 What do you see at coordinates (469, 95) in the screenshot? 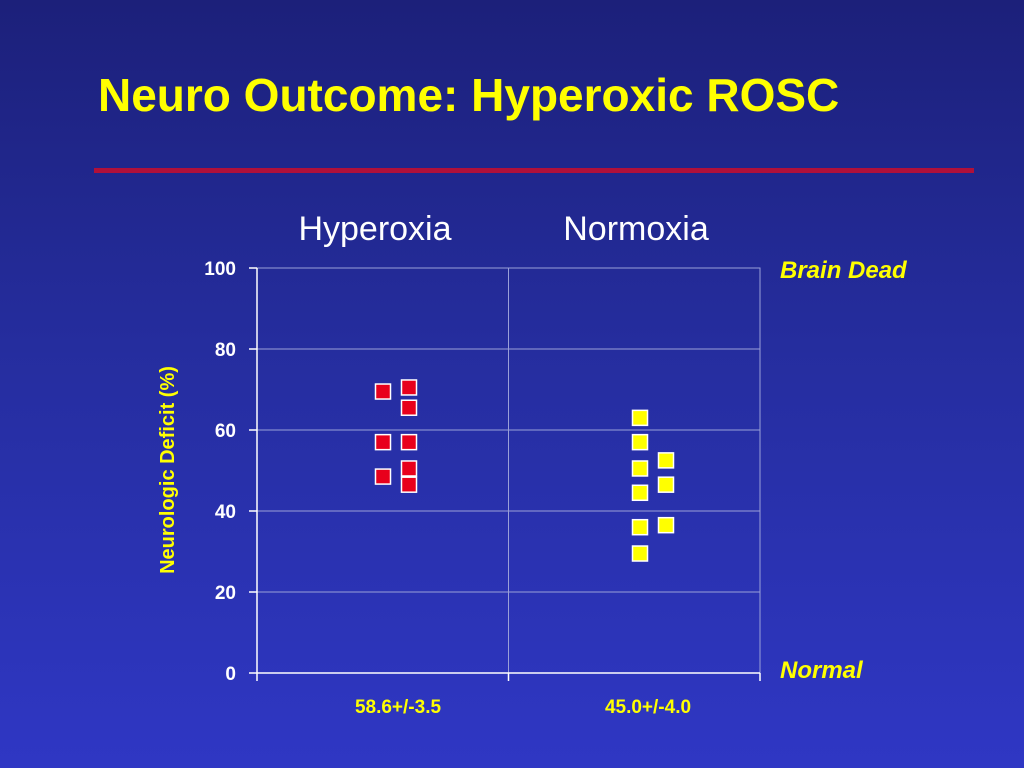
I see `slide-title: Neuro Outcome: Hyperoxic ROSC` at bounding box center [469, 95].